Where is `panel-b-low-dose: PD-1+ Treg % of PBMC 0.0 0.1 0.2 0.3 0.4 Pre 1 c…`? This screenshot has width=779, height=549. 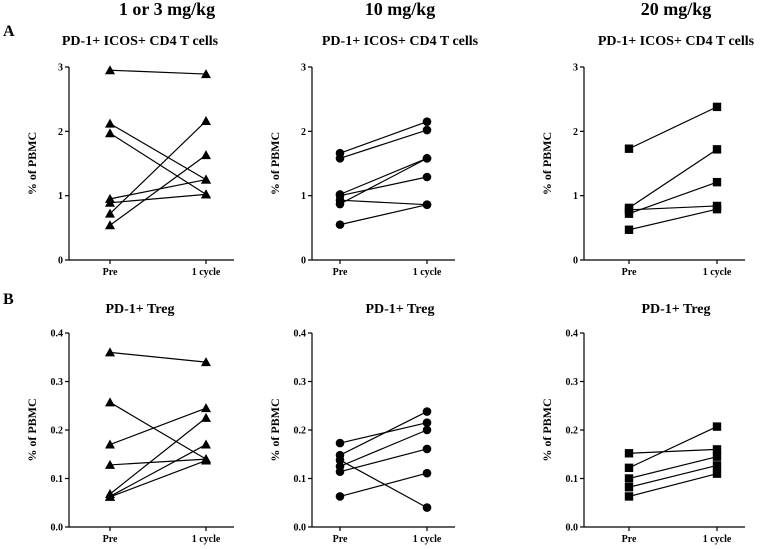 panel-b-low-dose: PD-1+ Treg % of PBMC 0.0 0.1 0.2 0.3 0.4 Pre 1 c… is located at coordinates (129, 423).